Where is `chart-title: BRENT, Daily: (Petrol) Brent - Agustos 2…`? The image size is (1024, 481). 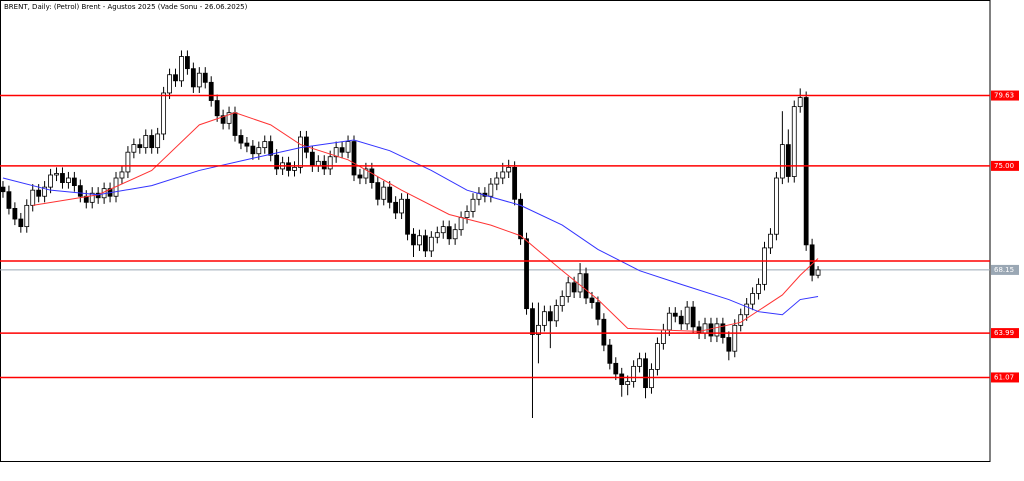
chart-title: BRENT, Daily: (Petrol) Brent - Agustos 2… is located at coordinates (126, 7).